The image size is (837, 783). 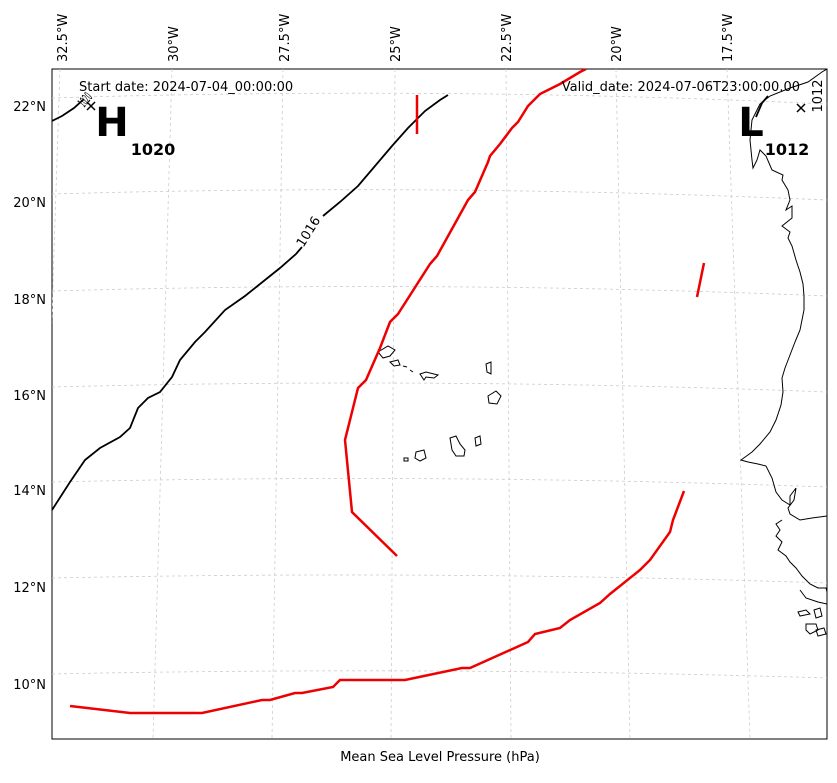 I want to click on lon-tick-20: 20°W, so click(x=617, y=44).